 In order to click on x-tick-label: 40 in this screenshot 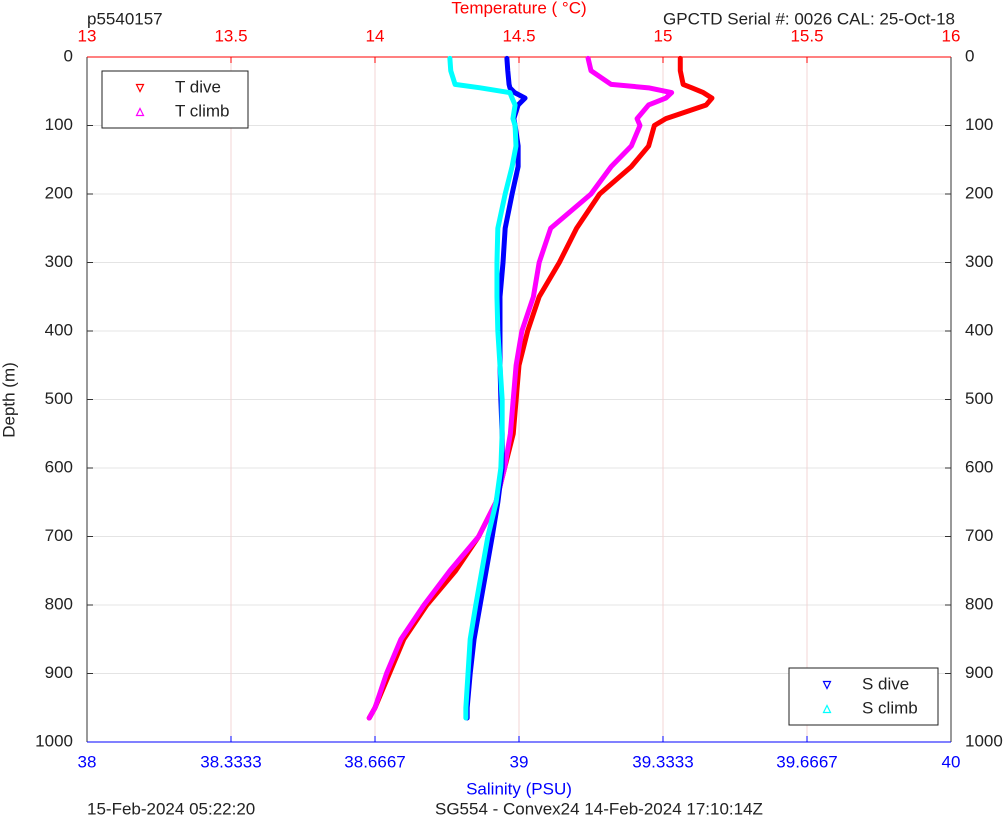, I will do `click(951, 761)`.